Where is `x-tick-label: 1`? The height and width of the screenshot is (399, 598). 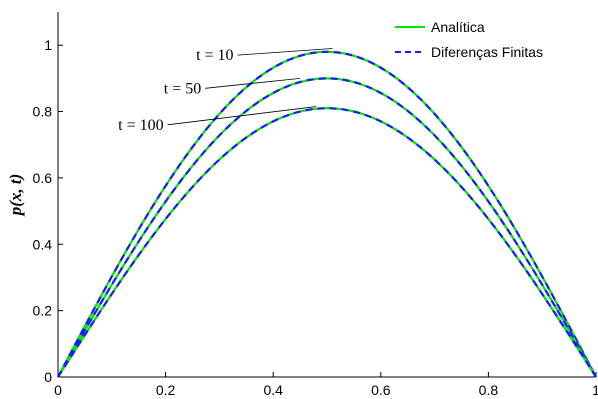 x-tick-label: 1 is located at coordinates (595, 390).